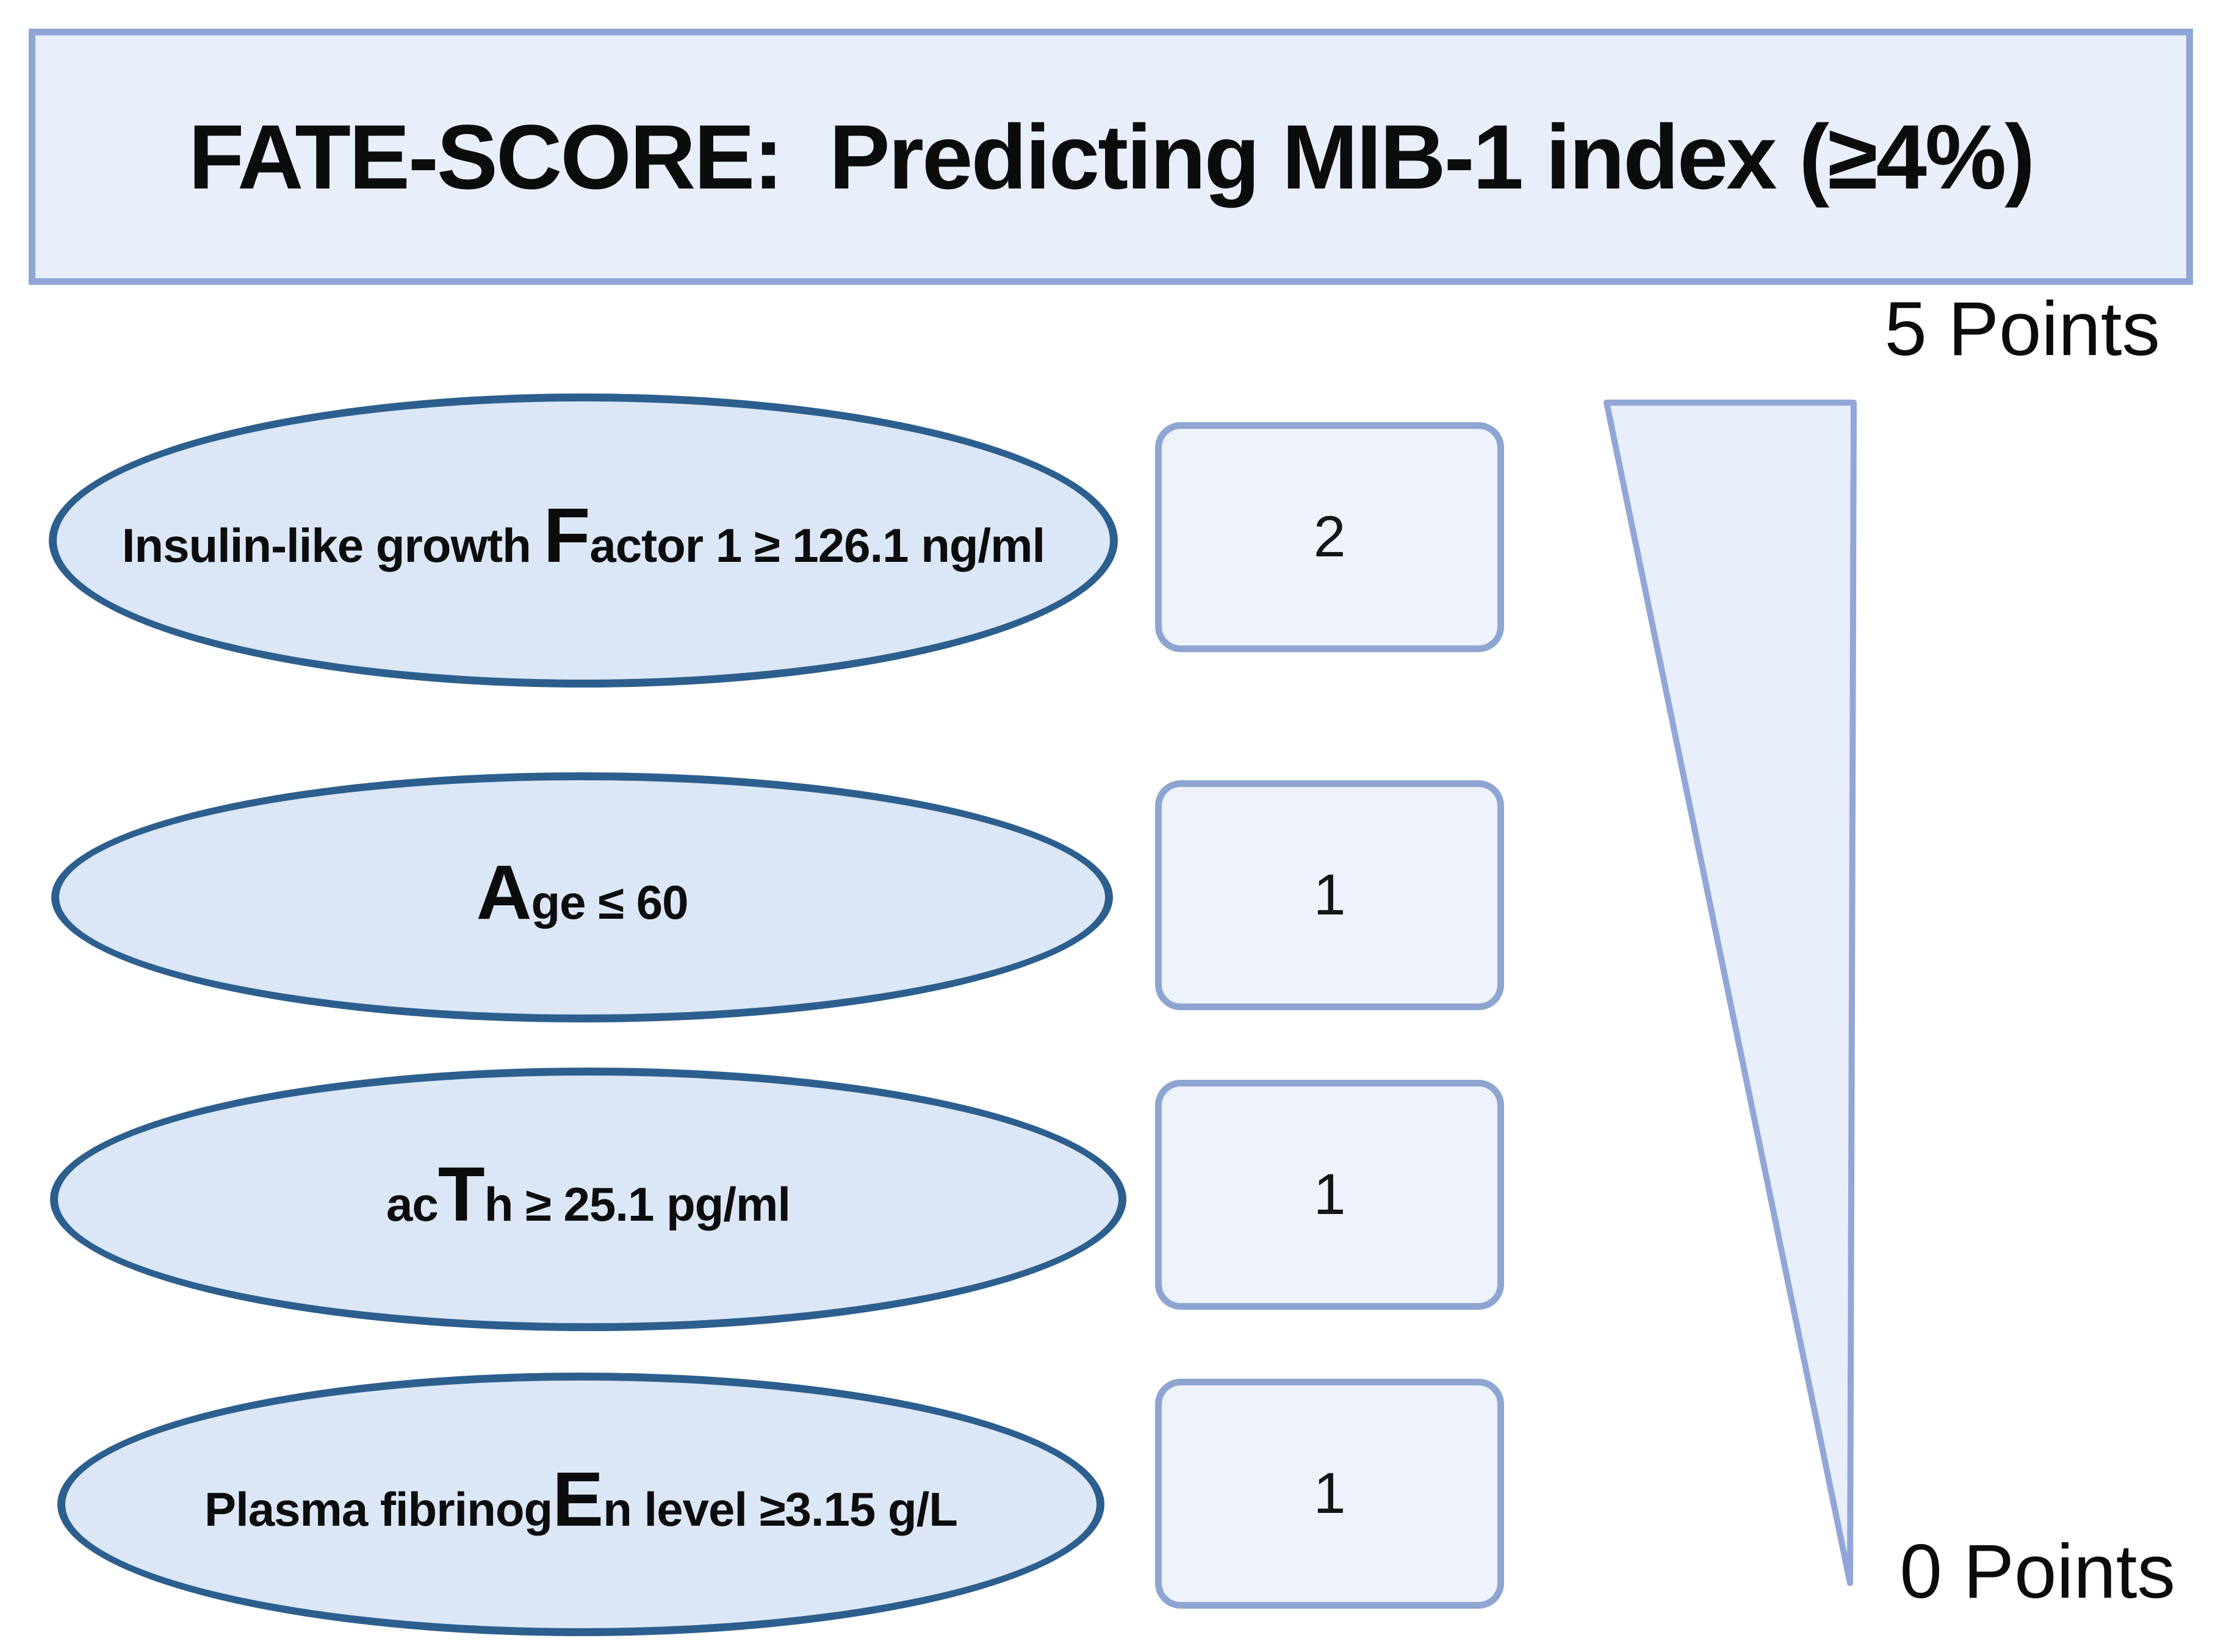  What do you see at coordinates (2022, 330) in the screenshot?
I see `scale-max-label: 5 Points` at bounding box center [2022, 330].